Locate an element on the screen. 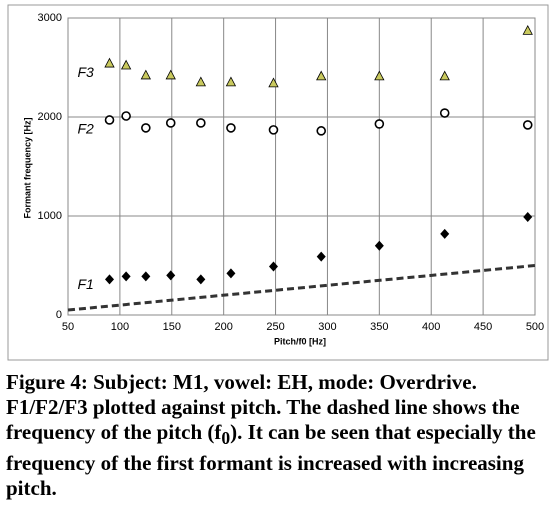  y-tick-label: 0 is located at coordinates (59, 315).